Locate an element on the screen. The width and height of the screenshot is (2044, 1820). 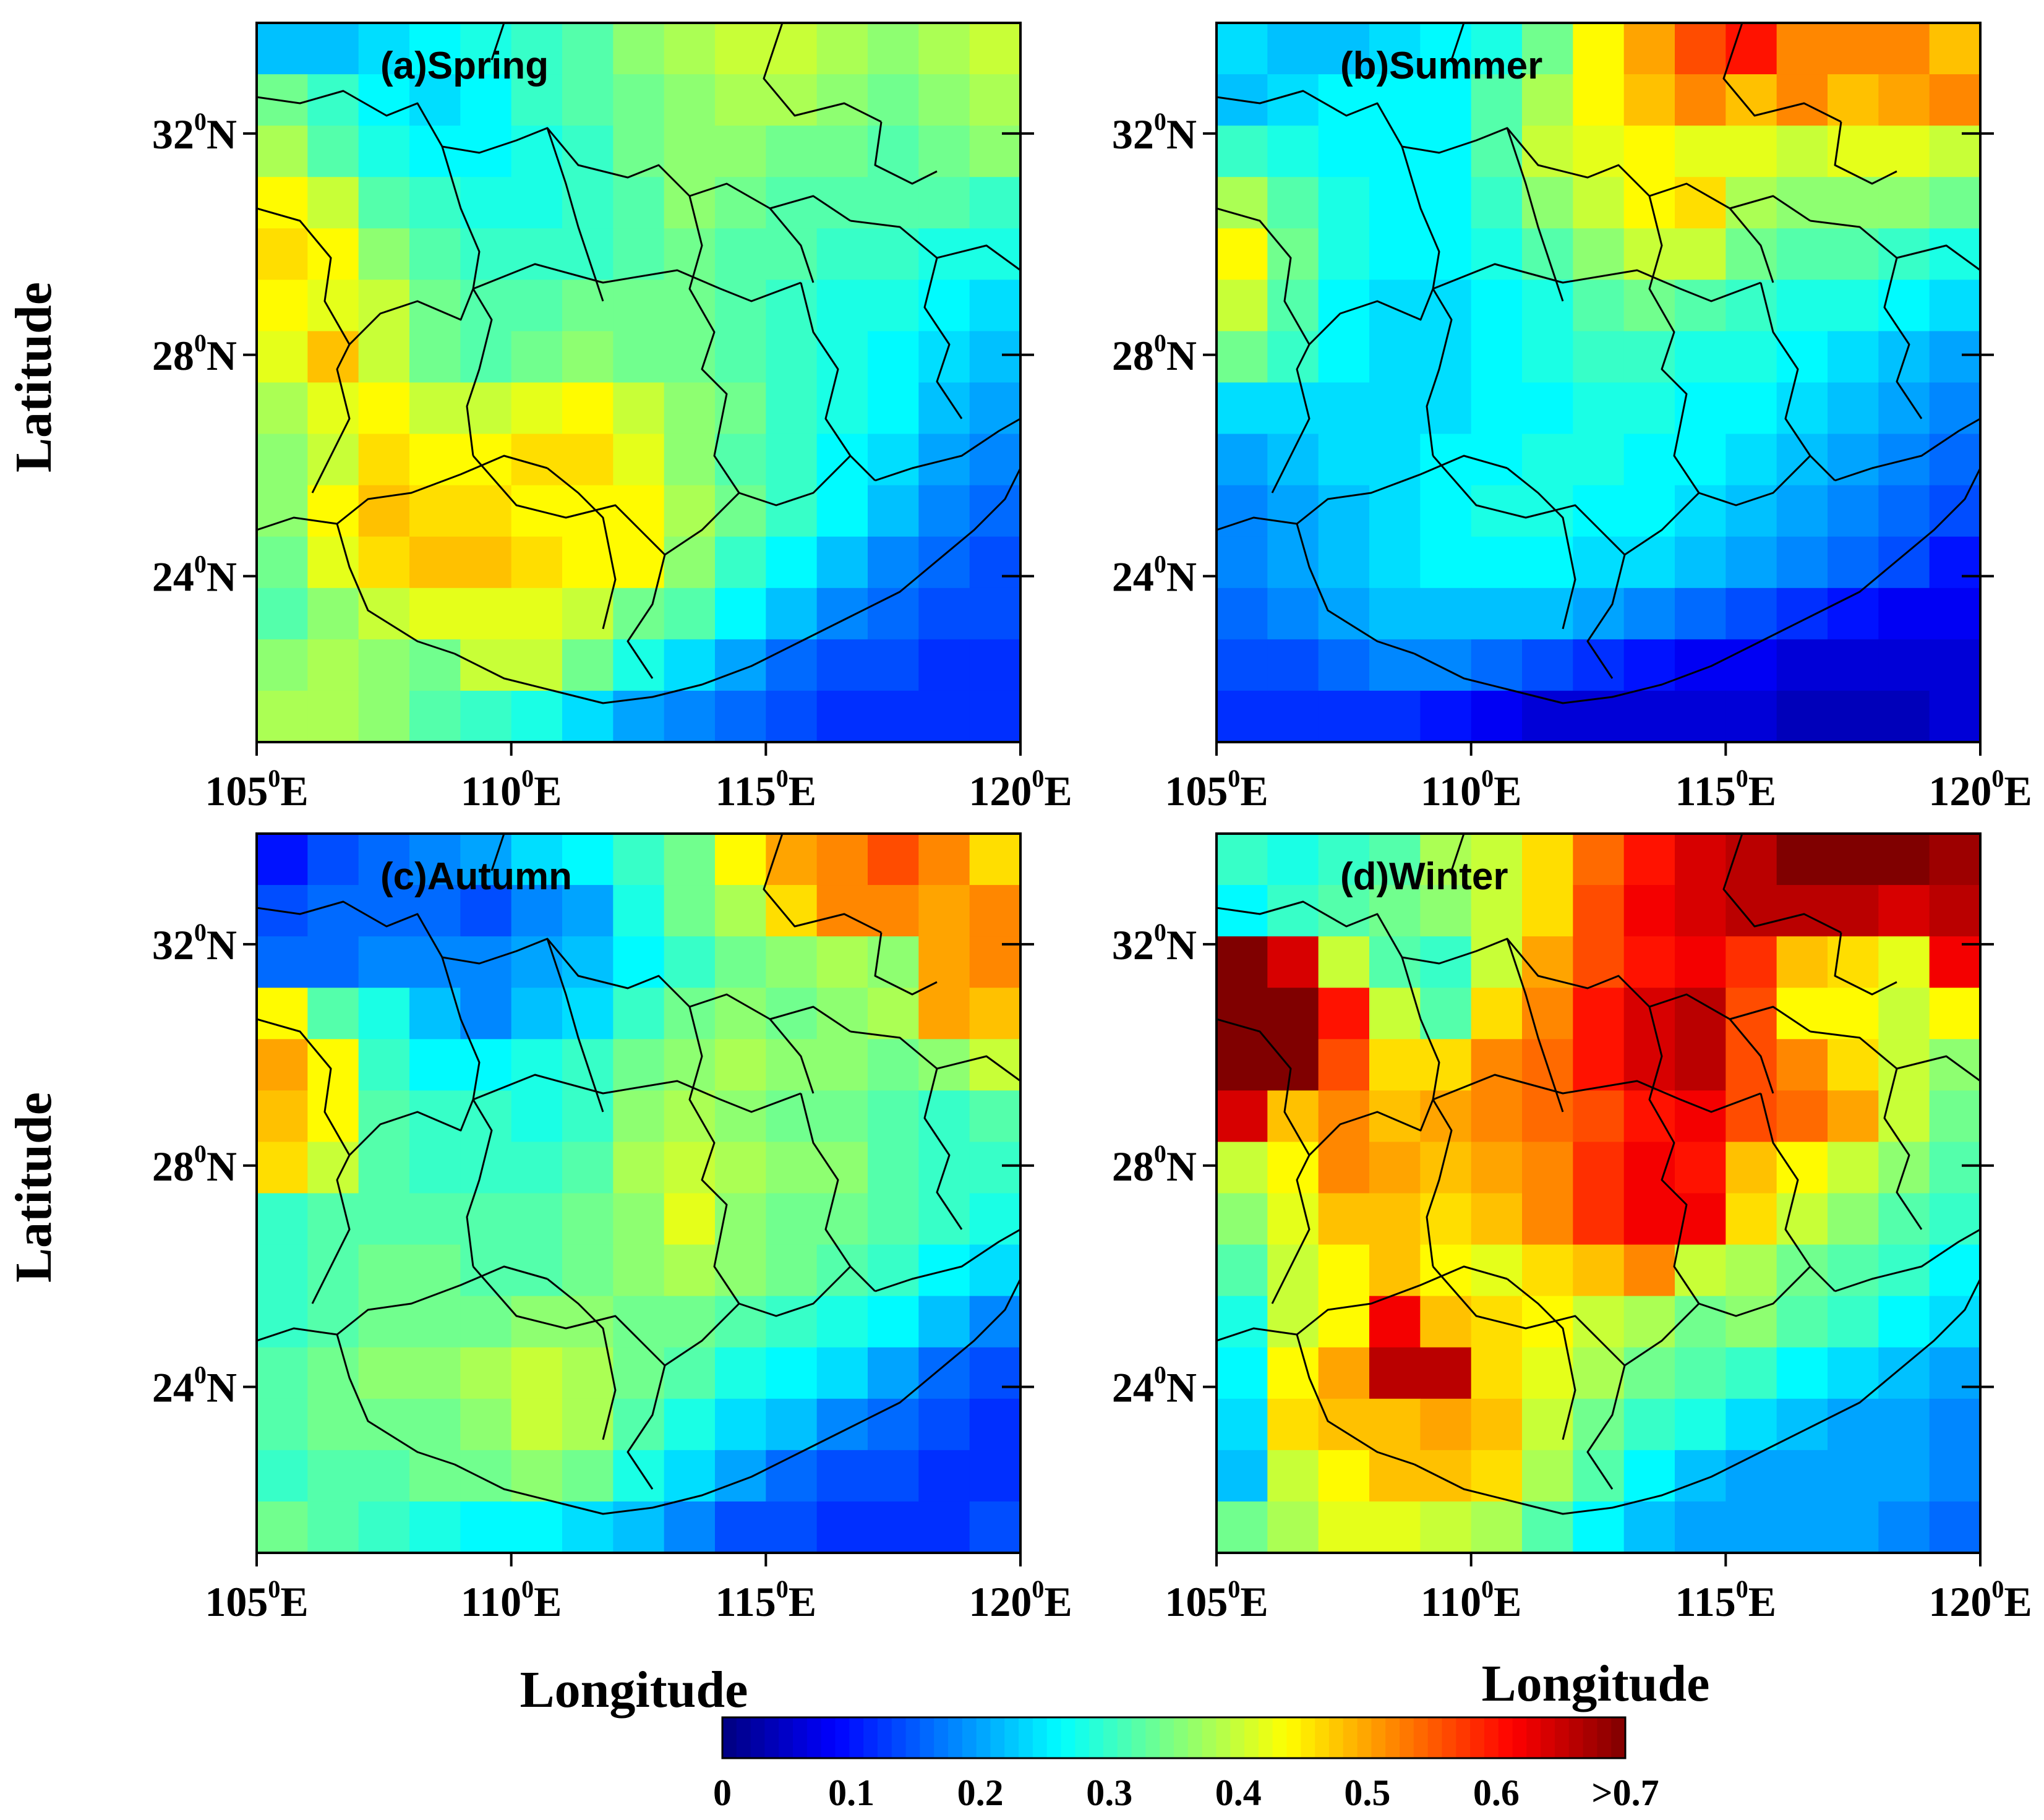
colorbar-tick-label: 0.4 is located at coordinates (1238, 1792).